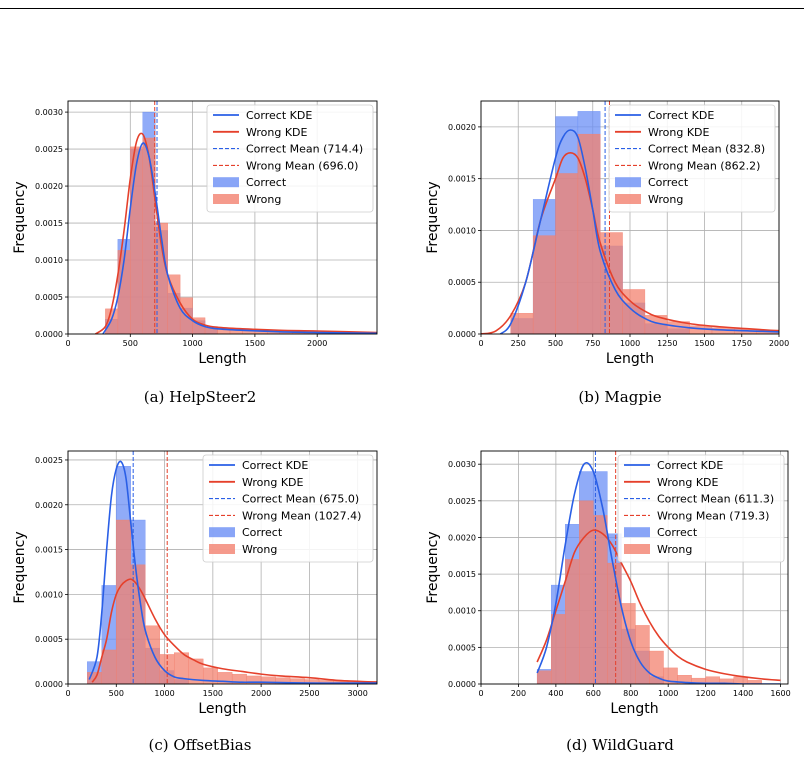 This screenshot has width=804, height=760. I want to click on legend-label-correct-mean: Correct Mean (675.0), so click(300, 499).